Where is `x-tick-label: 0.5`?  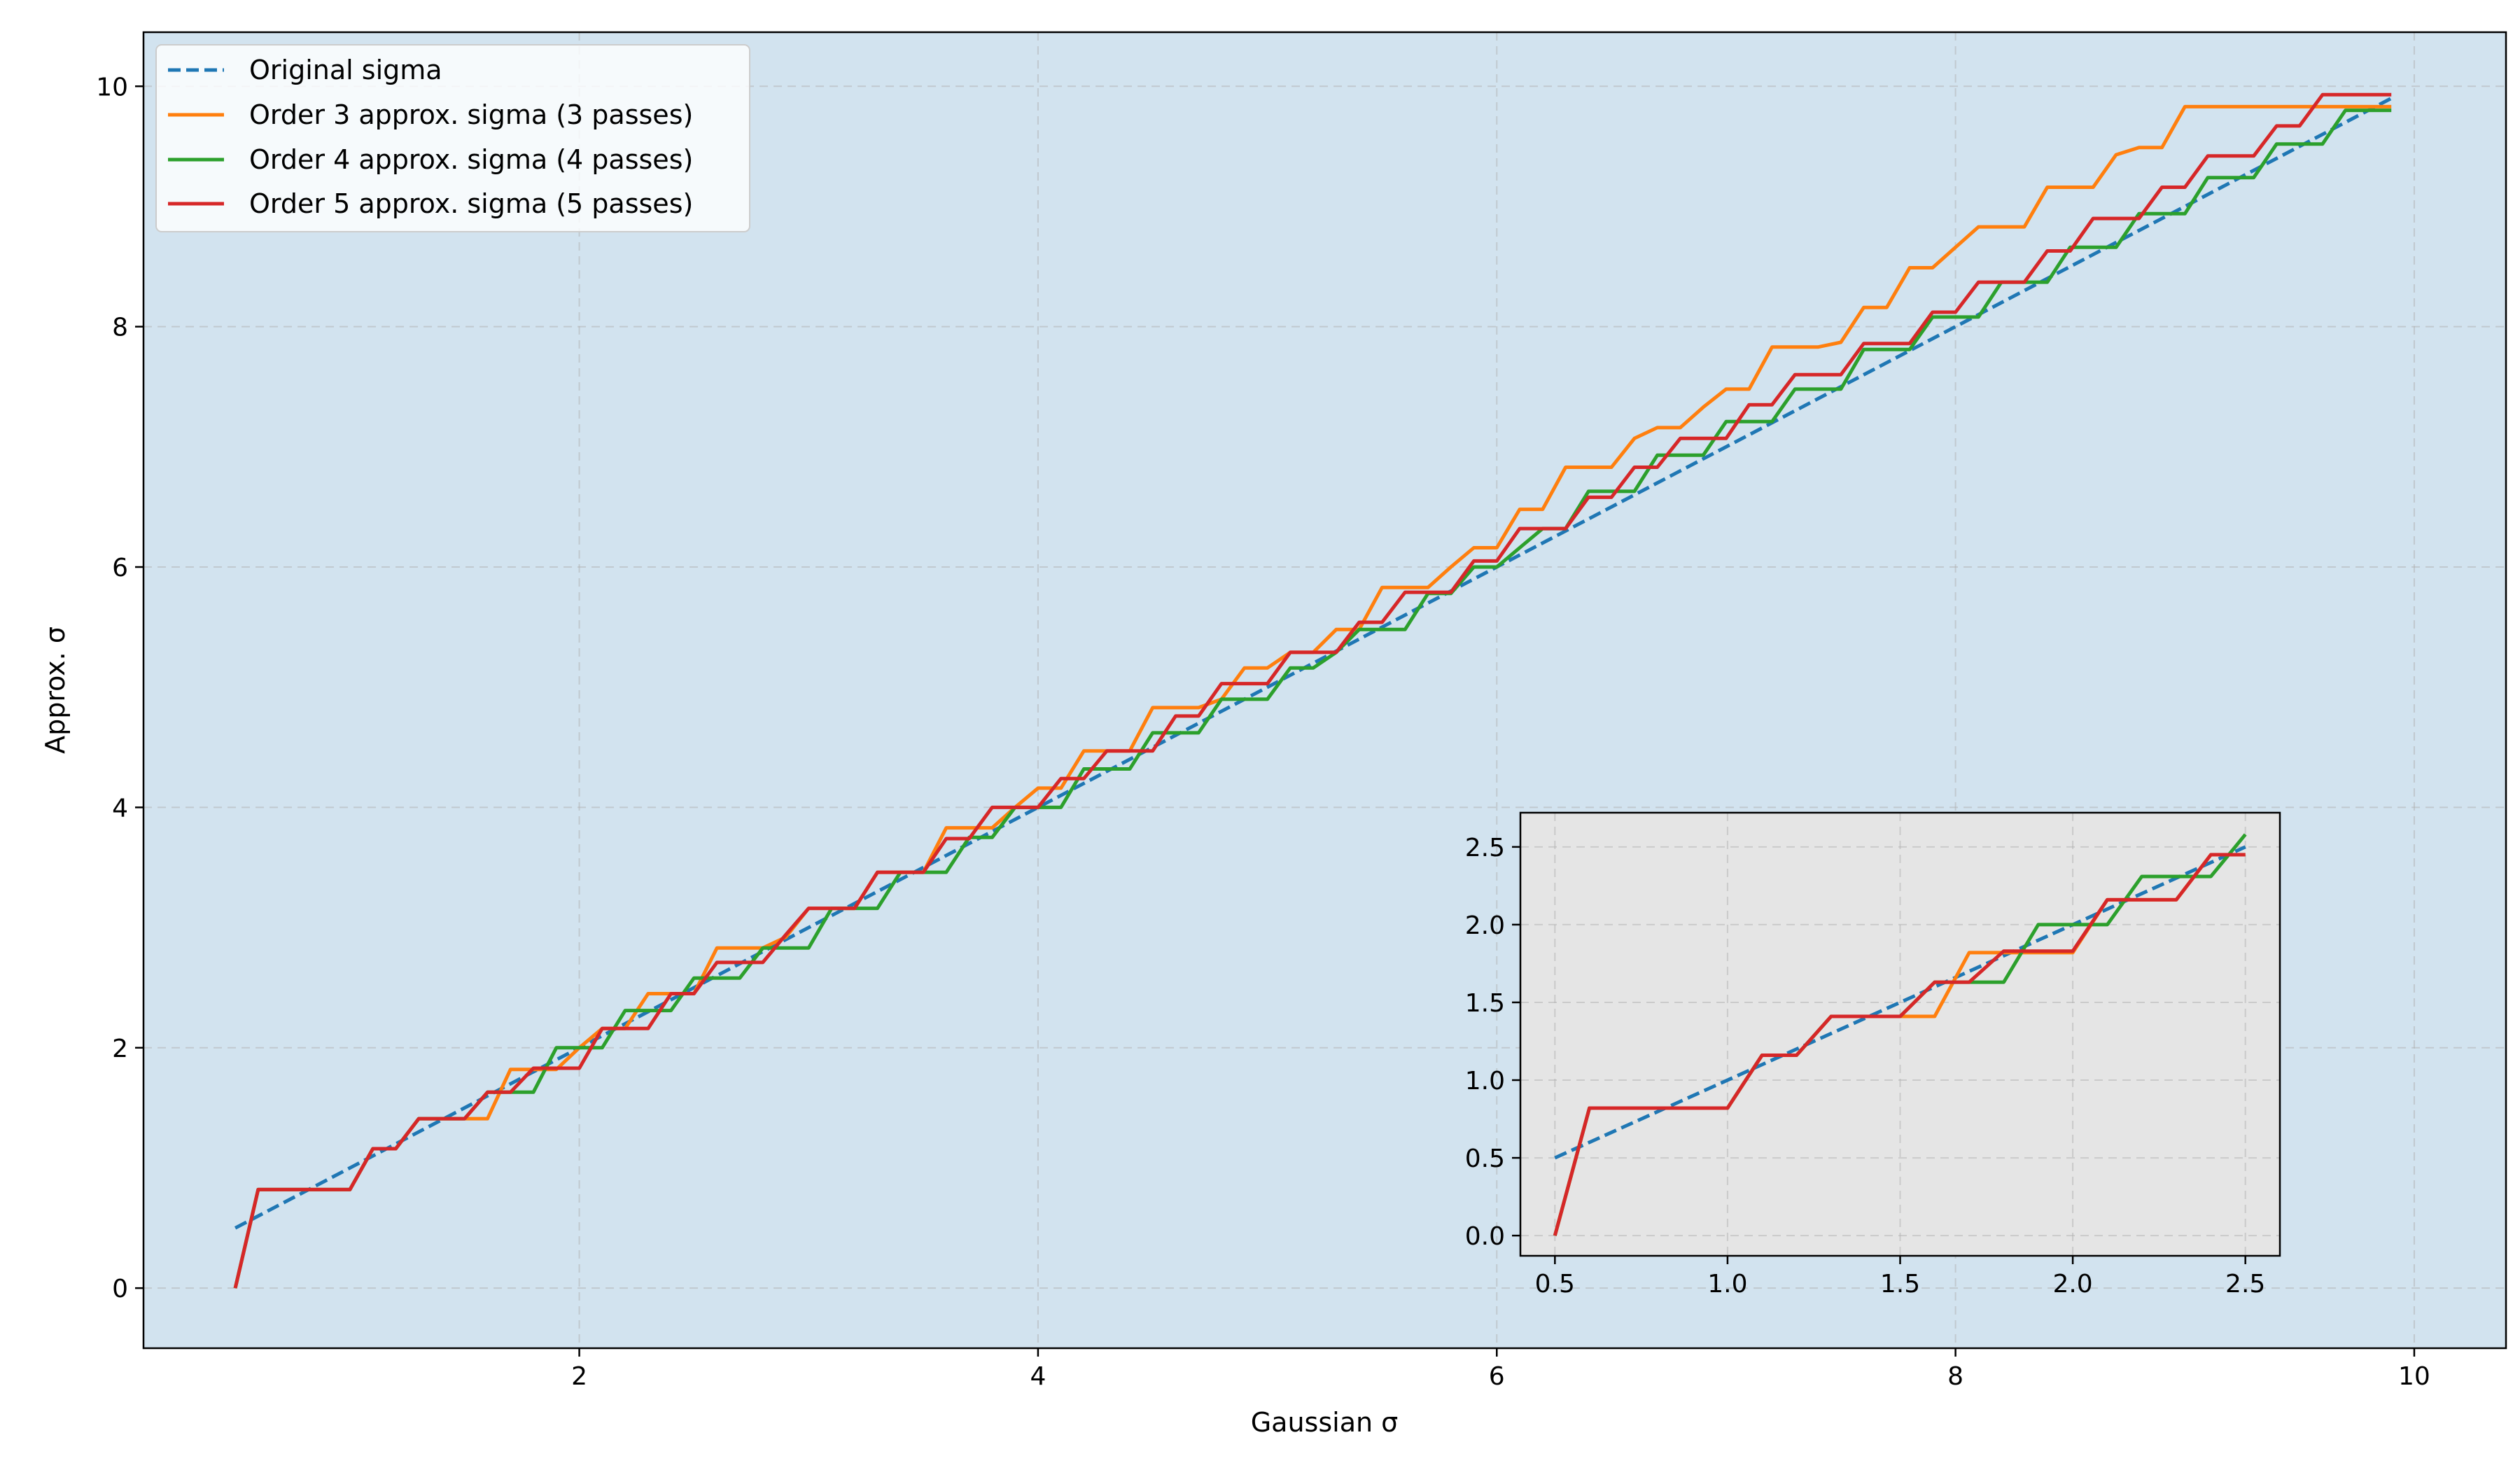
x-tick-label: 0.5 is located at coordinates (1555, 1284).